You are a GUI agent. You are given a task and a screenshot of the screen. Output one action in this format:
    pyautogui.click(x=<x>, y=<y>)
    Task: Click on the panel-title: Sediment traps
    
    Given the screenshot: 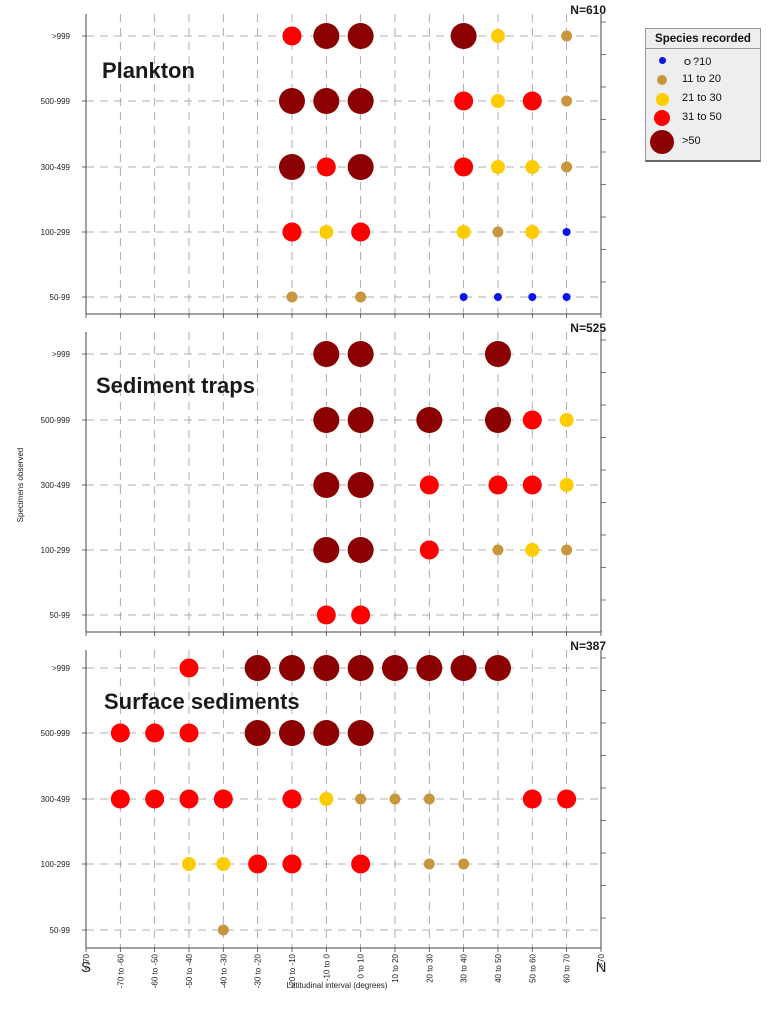 What is the action you would take?
    pyautogui.click(x=175, y=385)
    